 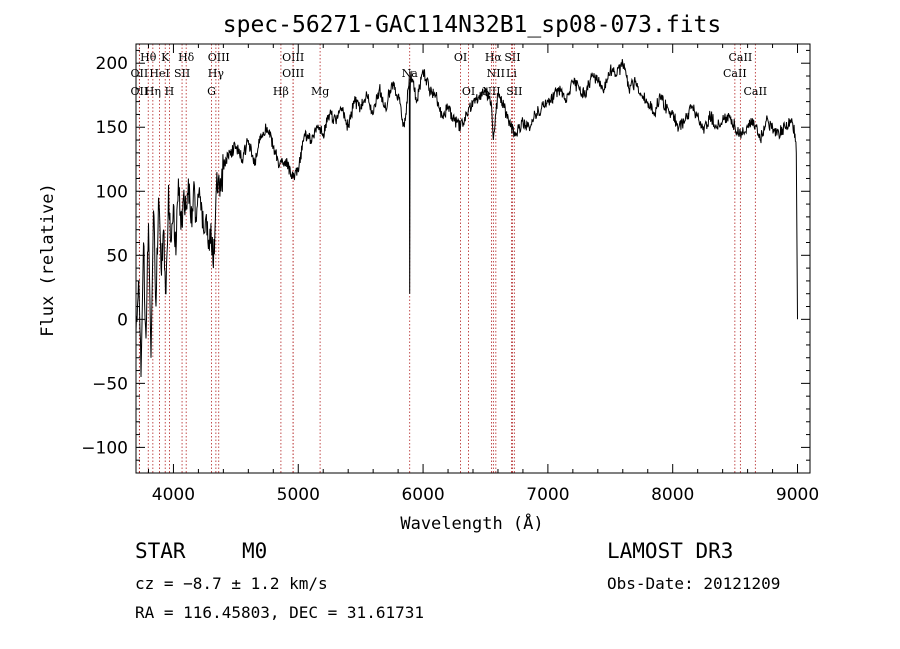 What do you see at coordinates (165, 57) in the screenshot?
I see `line-label: K` at bounding box center [165, 57].